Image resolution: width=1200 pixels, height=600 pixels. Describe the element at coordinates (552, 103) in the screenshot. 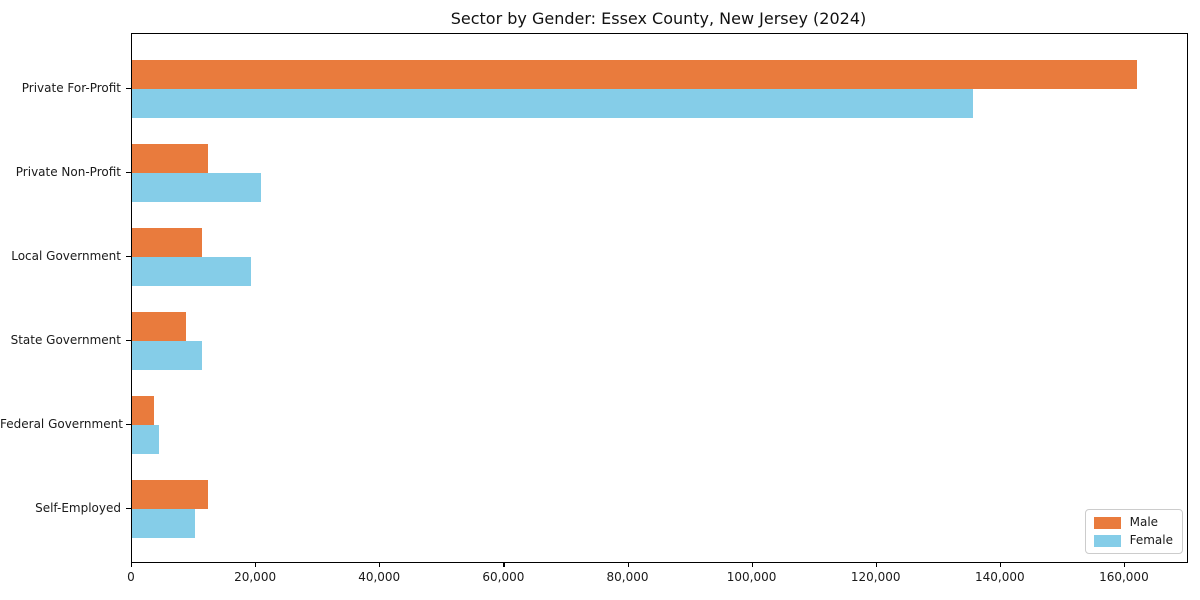

I see `bar-female-private-for-profit` at that location.